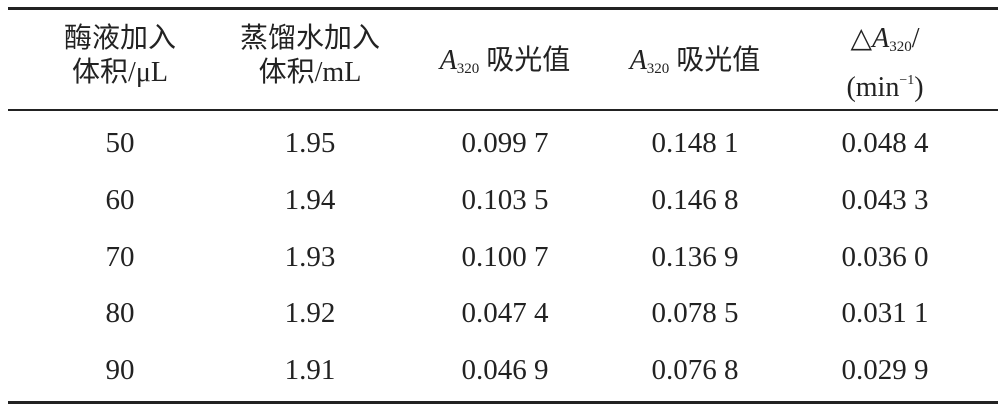 The image size is (1006, 419). I want to click on table-cell: 0.136 9, so click(695, 256).